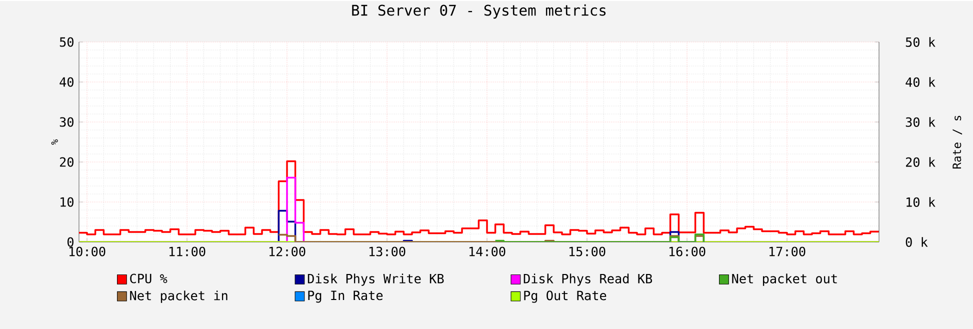  I want to click on y-tick-label: 50, so click(67, 42).